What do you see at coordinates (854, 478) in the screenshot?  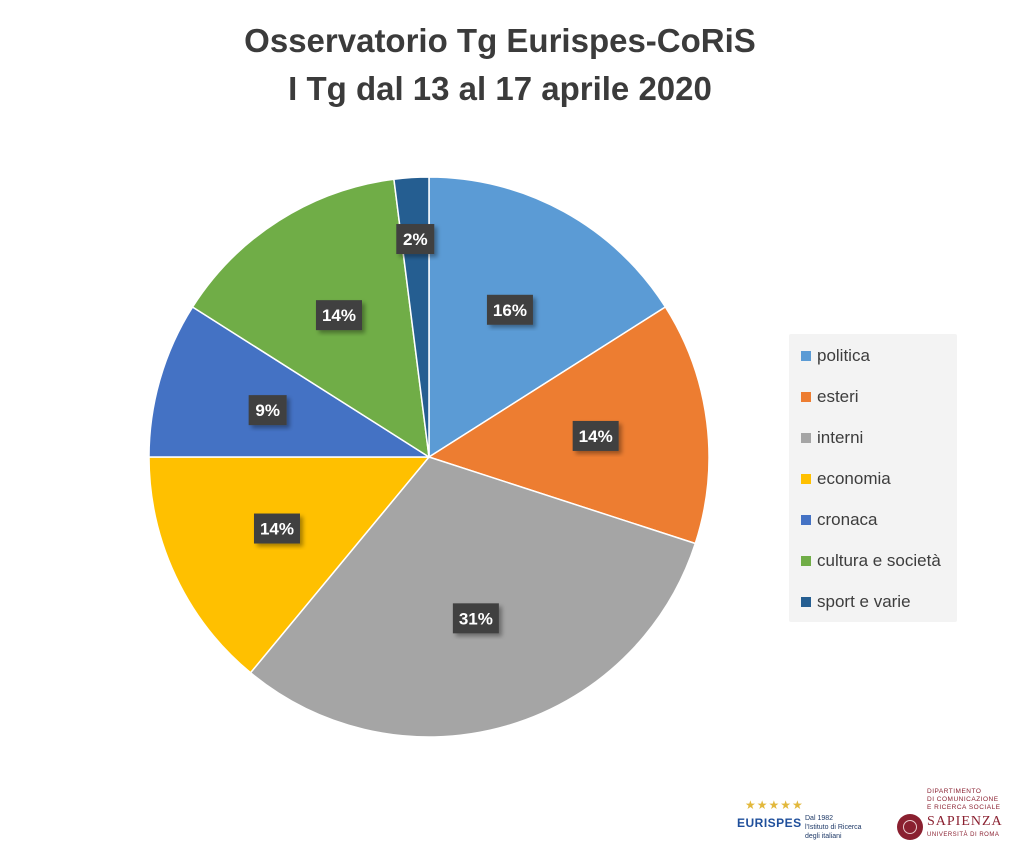 I see `legend-label: economia` at bounding box center [854, 478].